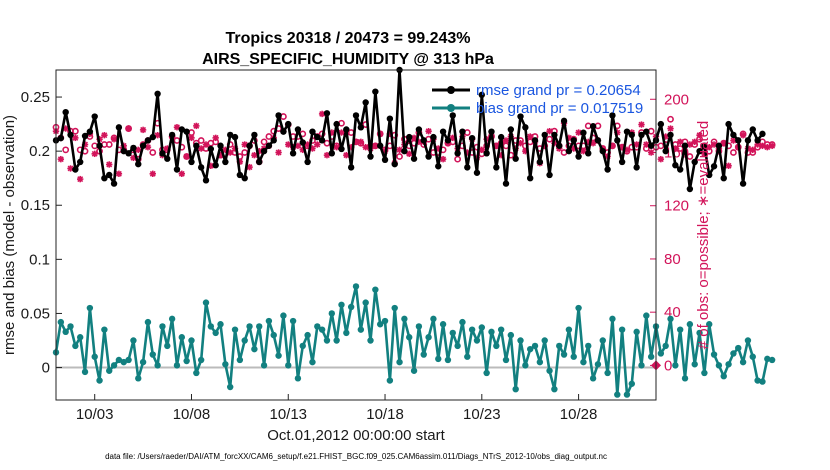  What do you see at coordinates (39, 259) in the screenshot?
I see `y-left-tick-label: 0.1` at bounding box center [39, 259].